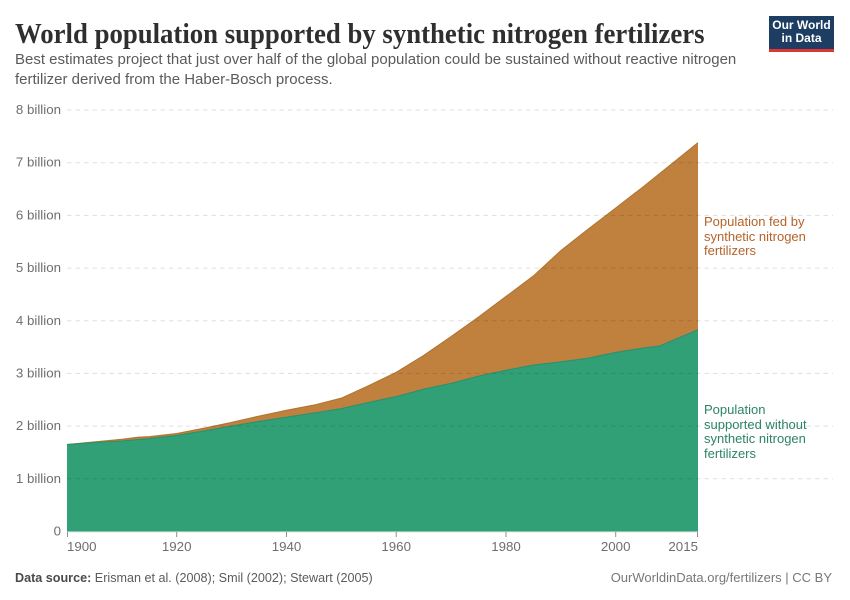 This screenshot has width=850, height=600. I want to click on svg-text: 2 billion, so click(38, 425).